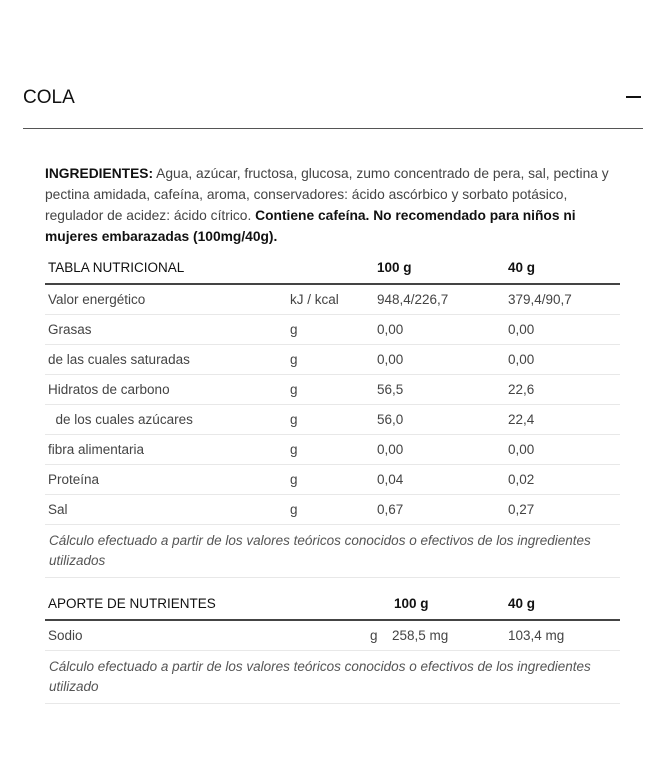 This screenshot has height=783, width=661. I want to click on cell-per40: 22,4, so click(521, 419).